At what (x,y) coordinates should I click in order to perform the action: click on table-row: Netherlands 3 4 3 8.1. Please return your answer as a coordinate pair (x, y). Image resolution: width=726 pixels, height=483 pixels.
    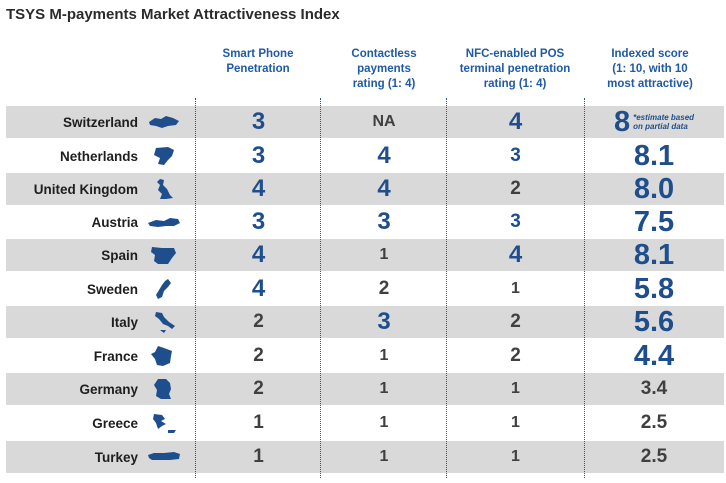
    Looking at the image, I should click on (365, 156).